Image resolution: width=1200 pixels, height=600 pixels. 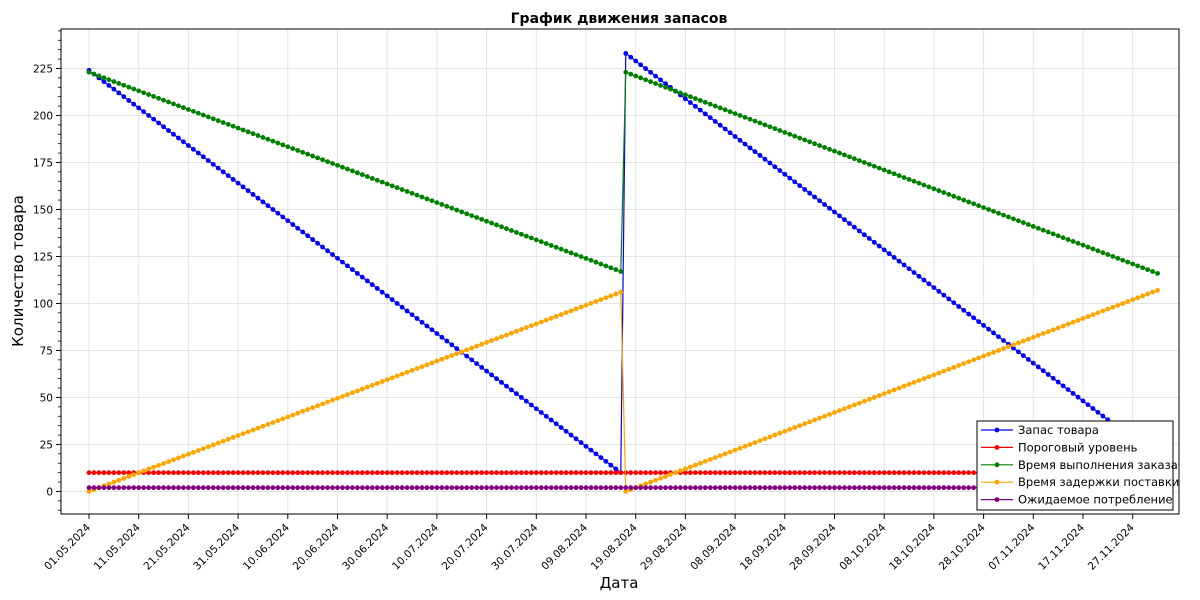 What do you see at coordinates (43, 69) in the screenshot?
I see `y-tick-label: 225` at bounding box center [43, 69].